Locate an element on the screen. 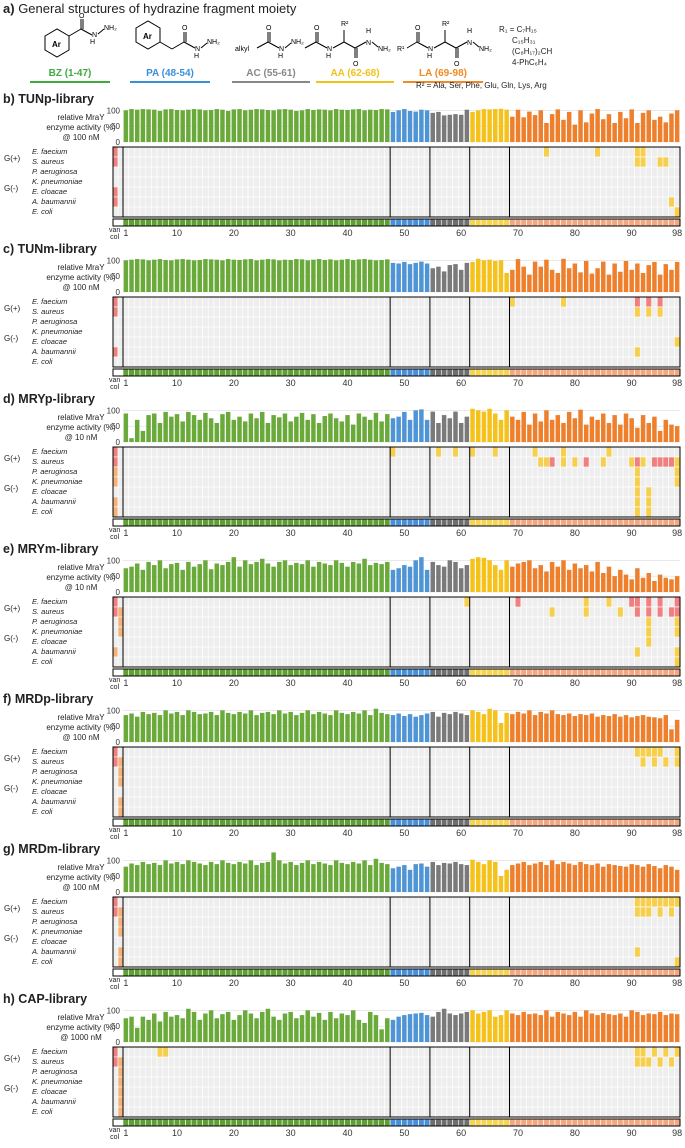 The width and height of the screenshot is (685, 1148). x-tick-label: 60 is located at coordinates (461, 833).